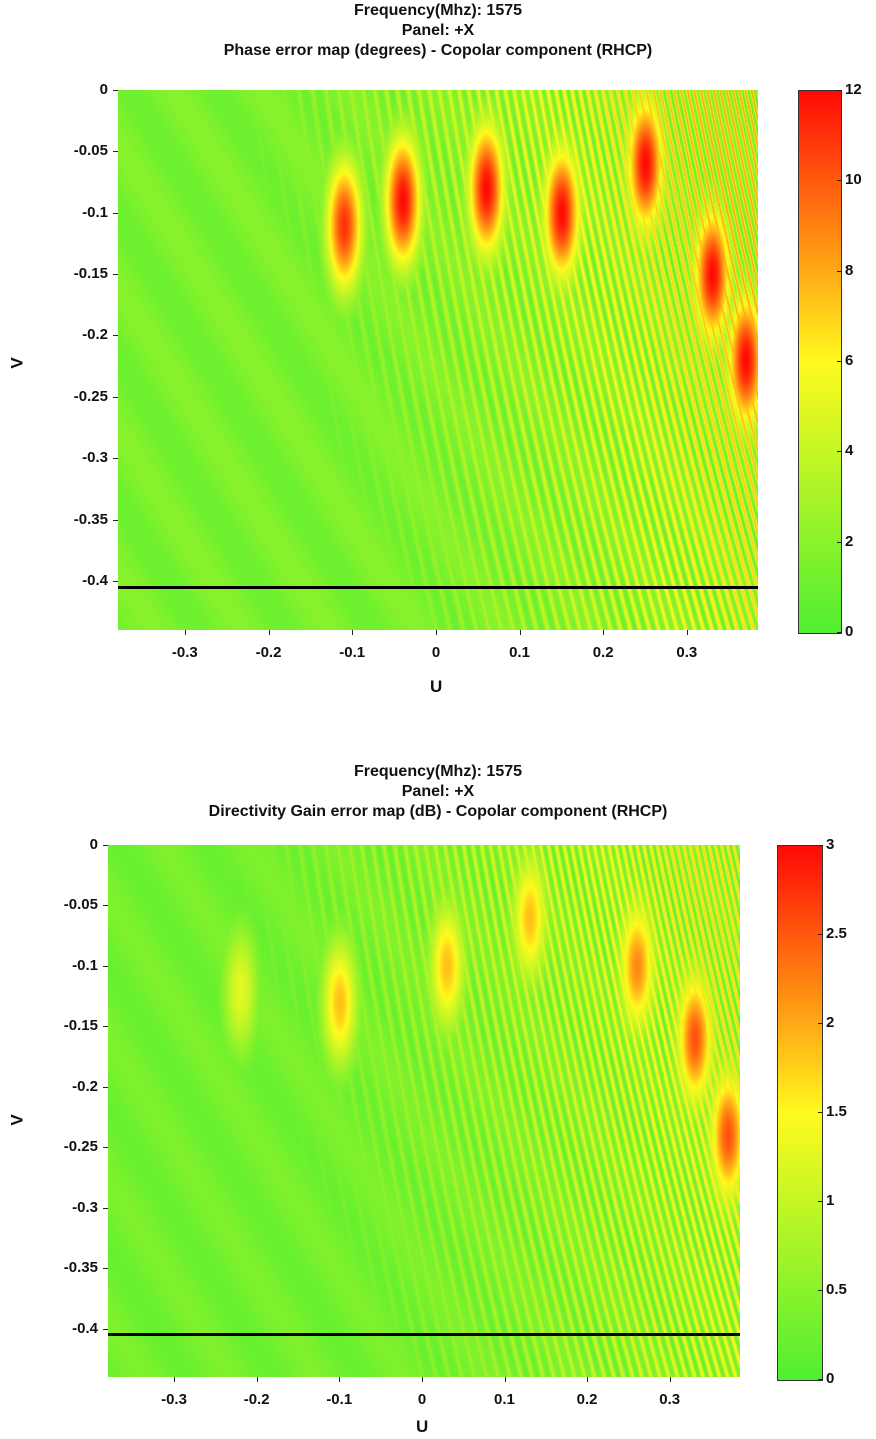 The image size is (876, 1439). Describe the element at coordinates (830, 844) in the screenshot. I see `colorbar-tick-label: 3` at that location.